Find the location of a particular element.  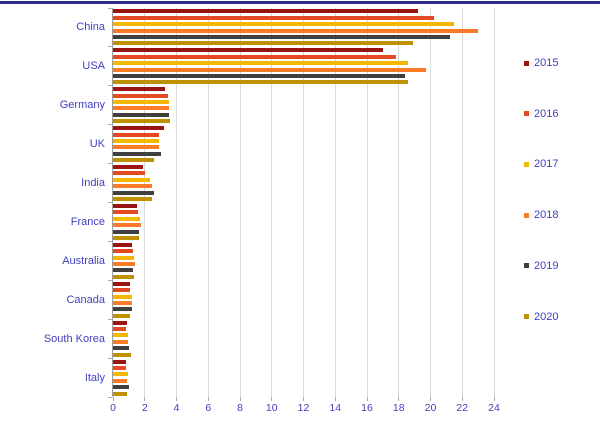

category-label-uk: UK is located at coordinates (97, 144).